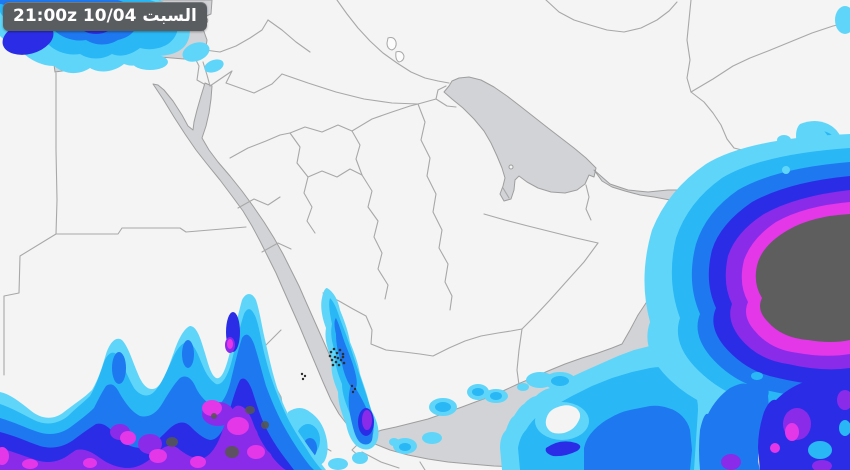  What do you see at coordinates (511, 167) in the screenshot?
I see `bahrain-island` at bounding box center [511, 167].